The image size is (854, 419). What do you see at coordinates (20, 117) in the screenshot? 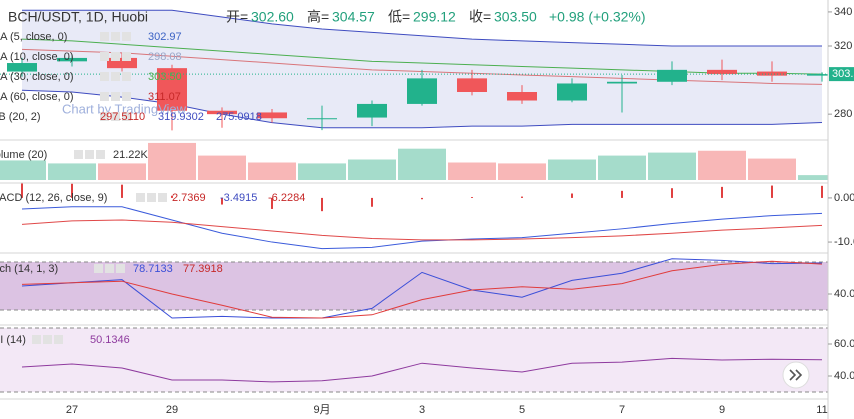
I see `indicator-name: BB (20, 2)` at bounding box center [20, 117].